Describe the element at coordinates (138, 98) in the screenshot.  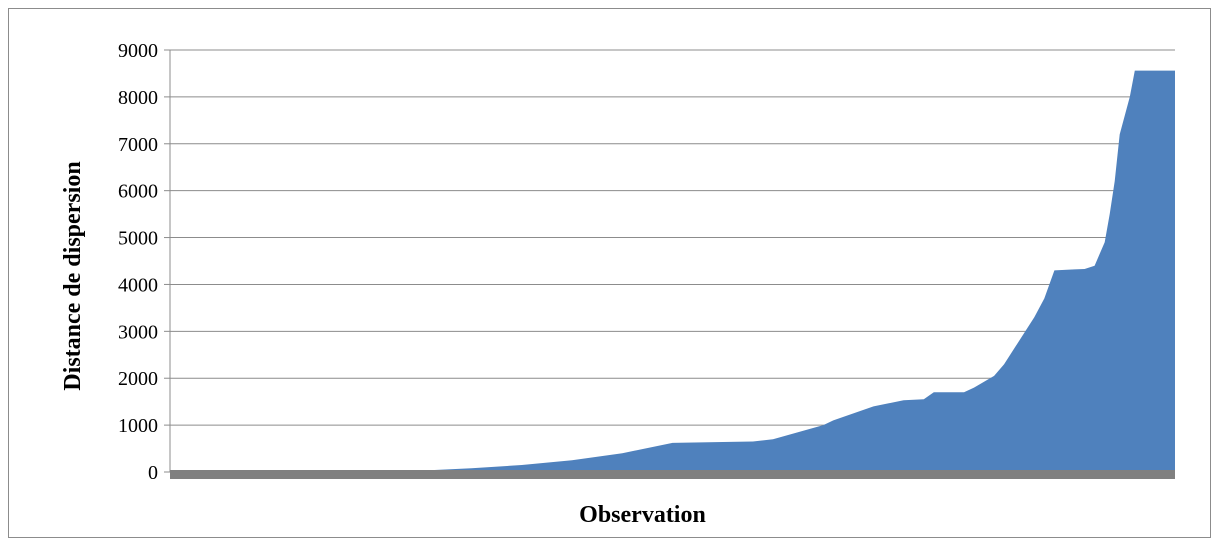
I see `y-tick-label-8000: 8000` at that location.